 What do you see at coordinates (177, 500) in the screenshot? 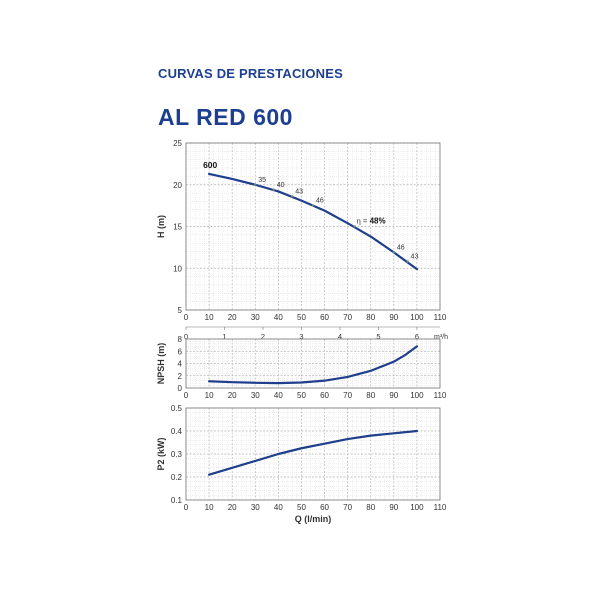
I see `y-tick-label: 0.1` at bounding box center [177, 500].